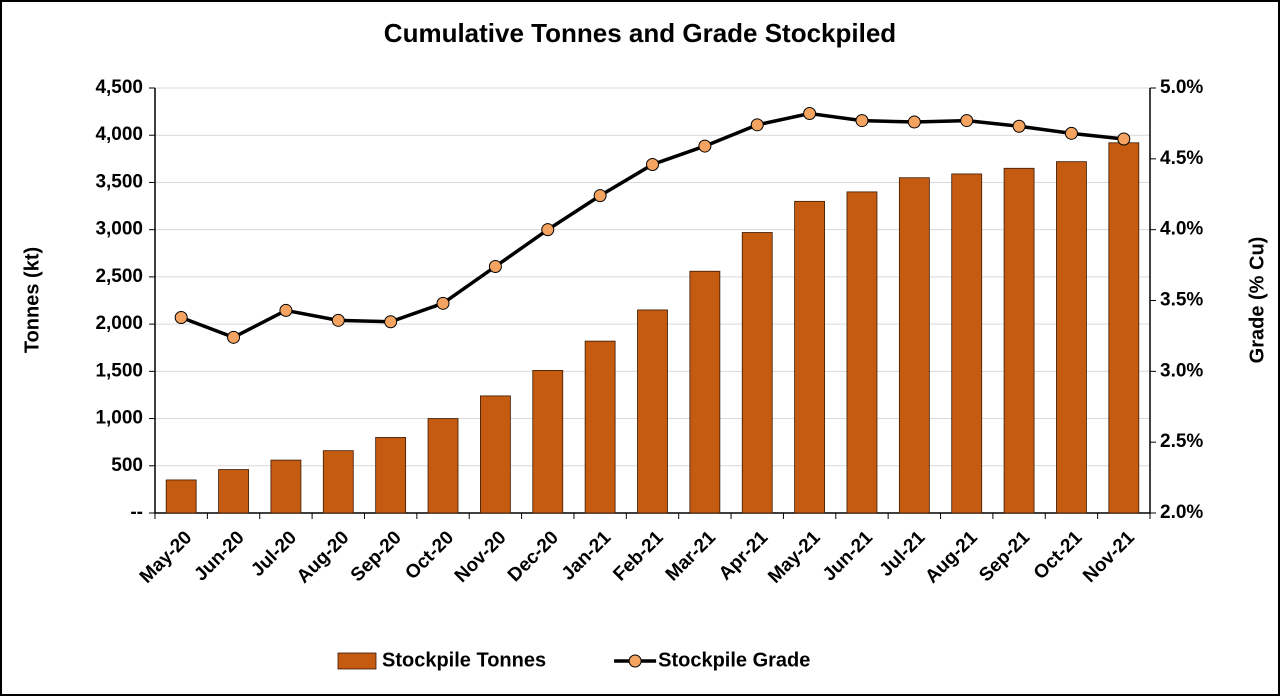  What do you see at coordinates (1257, 300) in the screenshot?
I see `y2-axis-title: Grade (% Cu)` at bounding box center [1257, 300].